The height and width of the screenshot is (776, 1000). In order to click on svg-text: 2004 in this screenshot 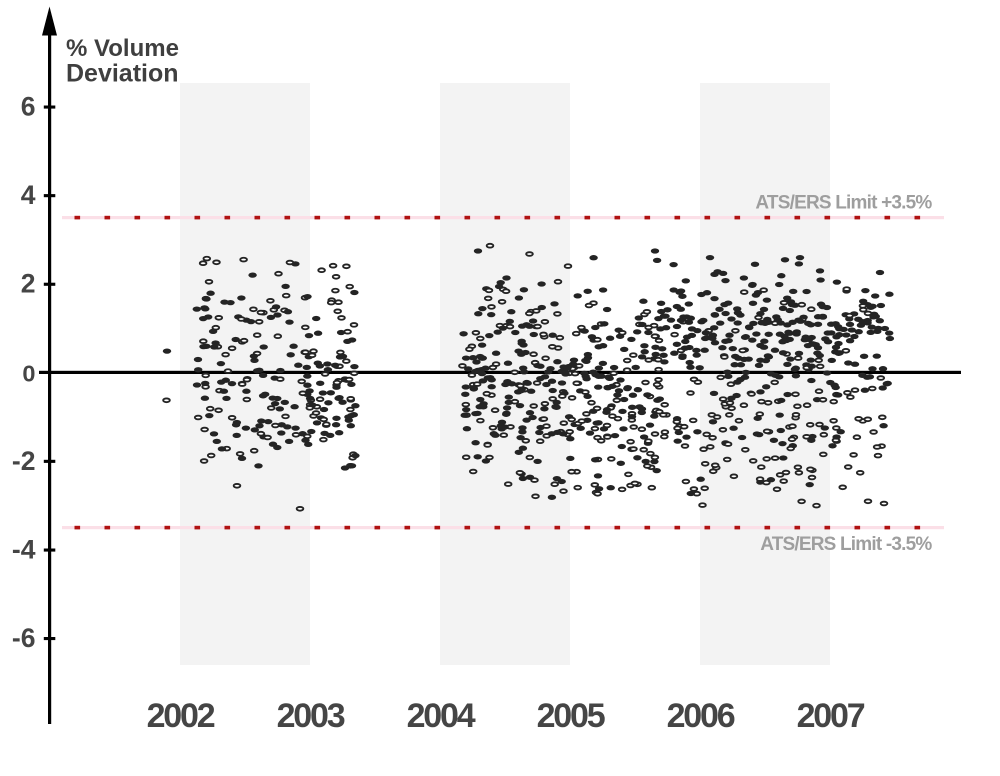, I will do `click(441, 716)`.